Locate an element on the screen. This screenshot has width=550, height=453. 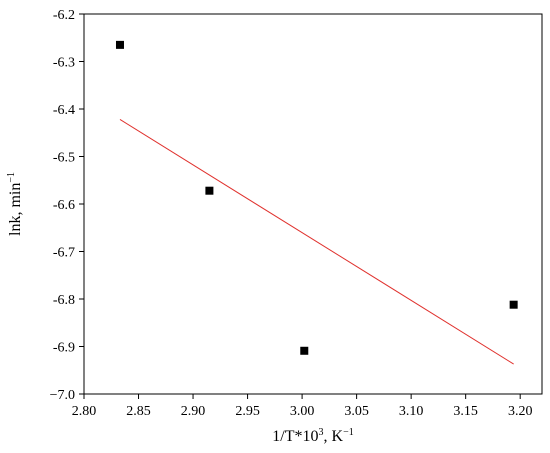
y-tick-label: -6.2 is located at coordinates (64, 15).